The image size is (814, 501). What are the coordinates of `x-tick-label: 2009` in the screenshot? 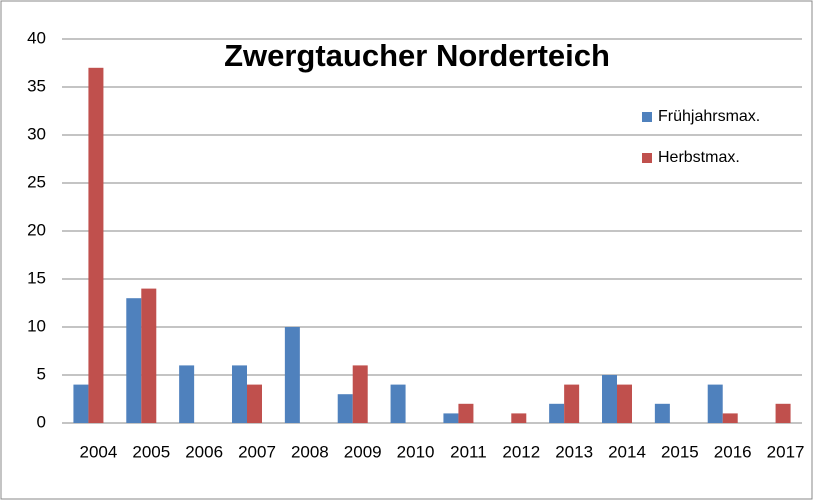 It's located at (363, 451).